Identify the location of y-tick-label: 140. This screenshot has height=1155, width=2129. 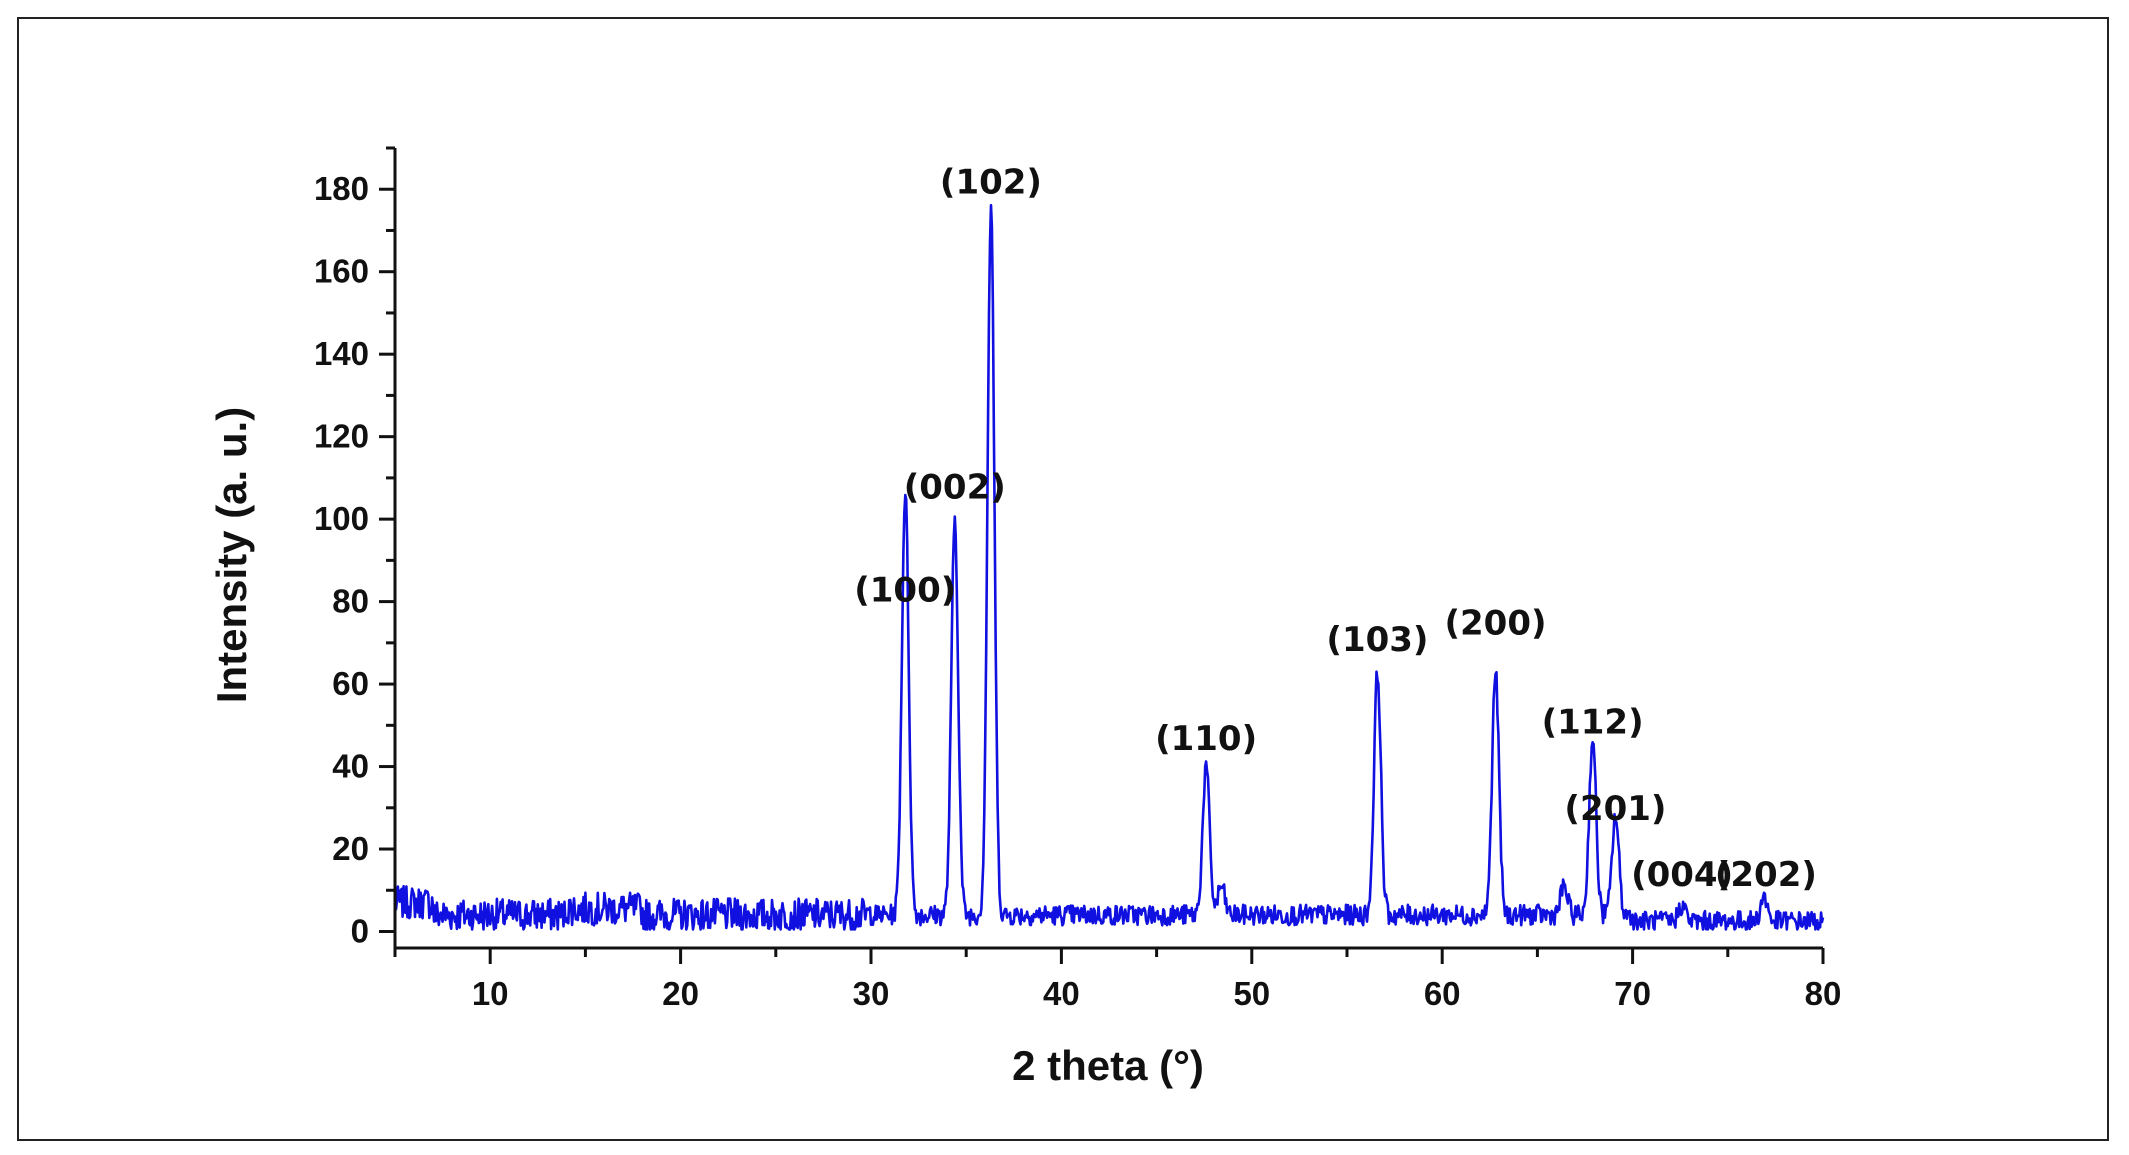
(341, 353).